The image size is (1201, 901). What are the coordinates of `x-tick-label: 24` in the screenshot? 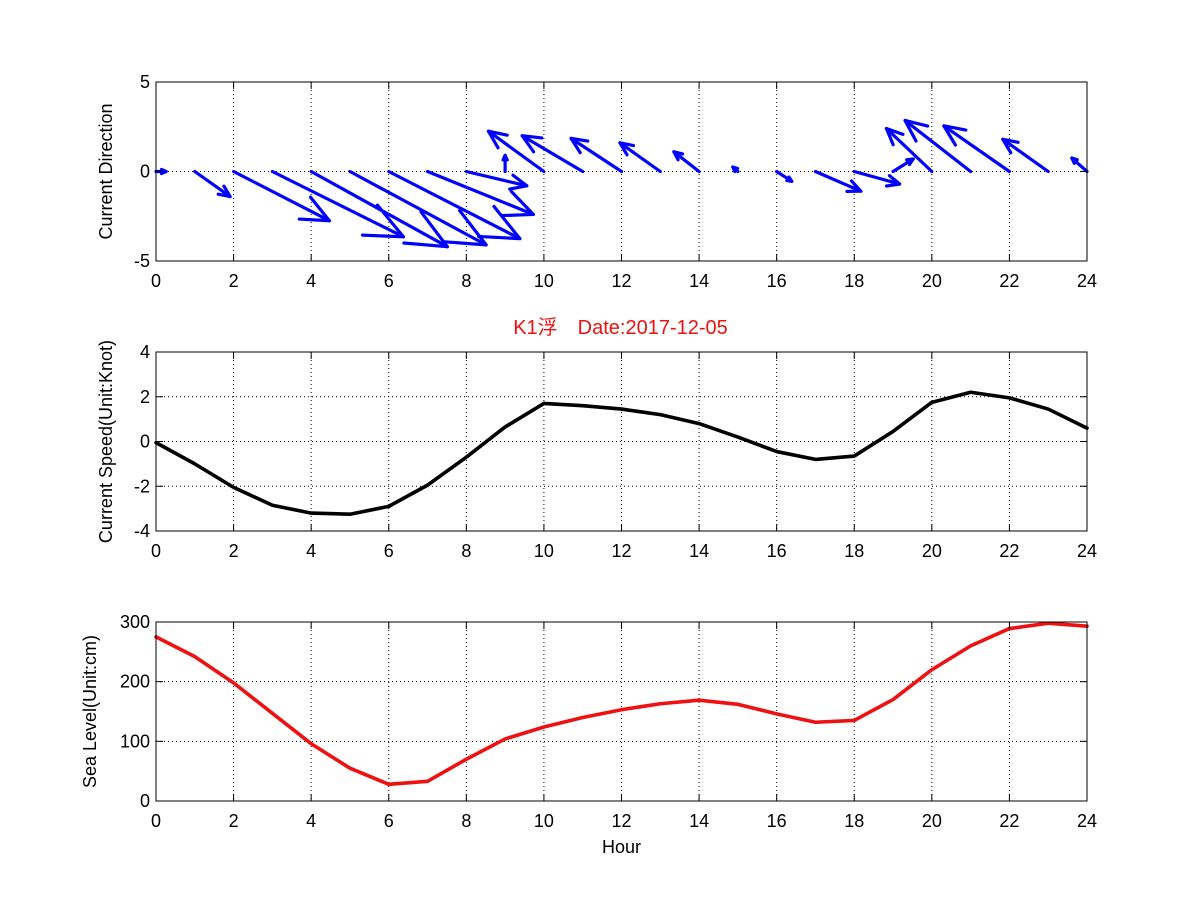 It's located at (1087, 551).